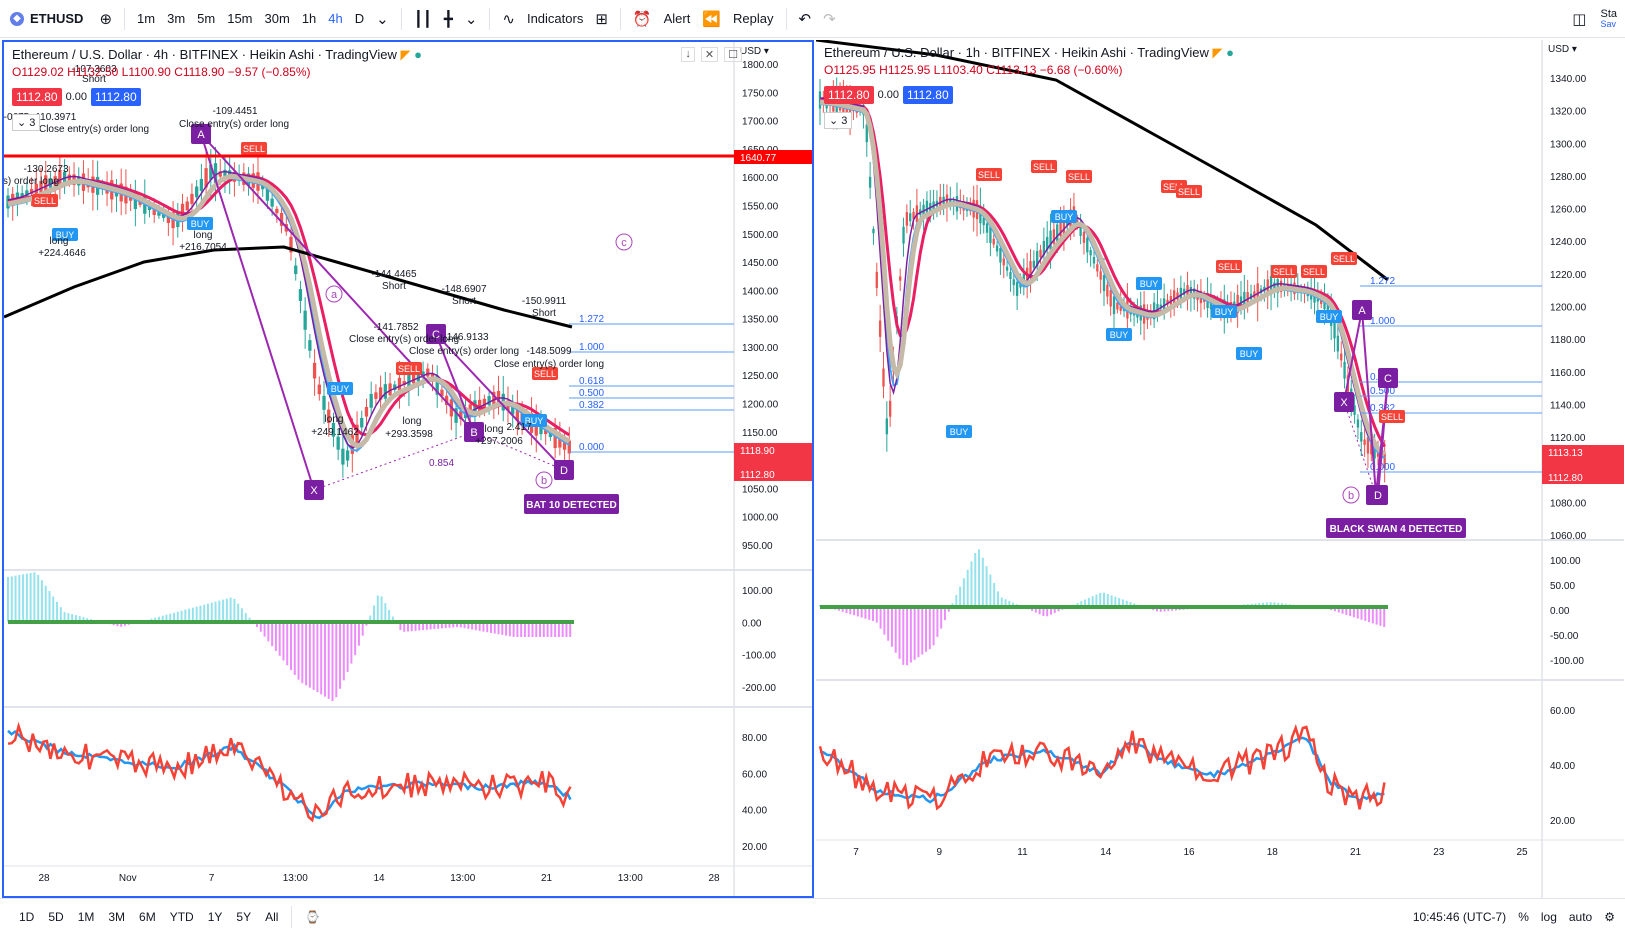 The image size is (1625, 935). I want to click on fib-label: 0.500, so click(1382, 391).